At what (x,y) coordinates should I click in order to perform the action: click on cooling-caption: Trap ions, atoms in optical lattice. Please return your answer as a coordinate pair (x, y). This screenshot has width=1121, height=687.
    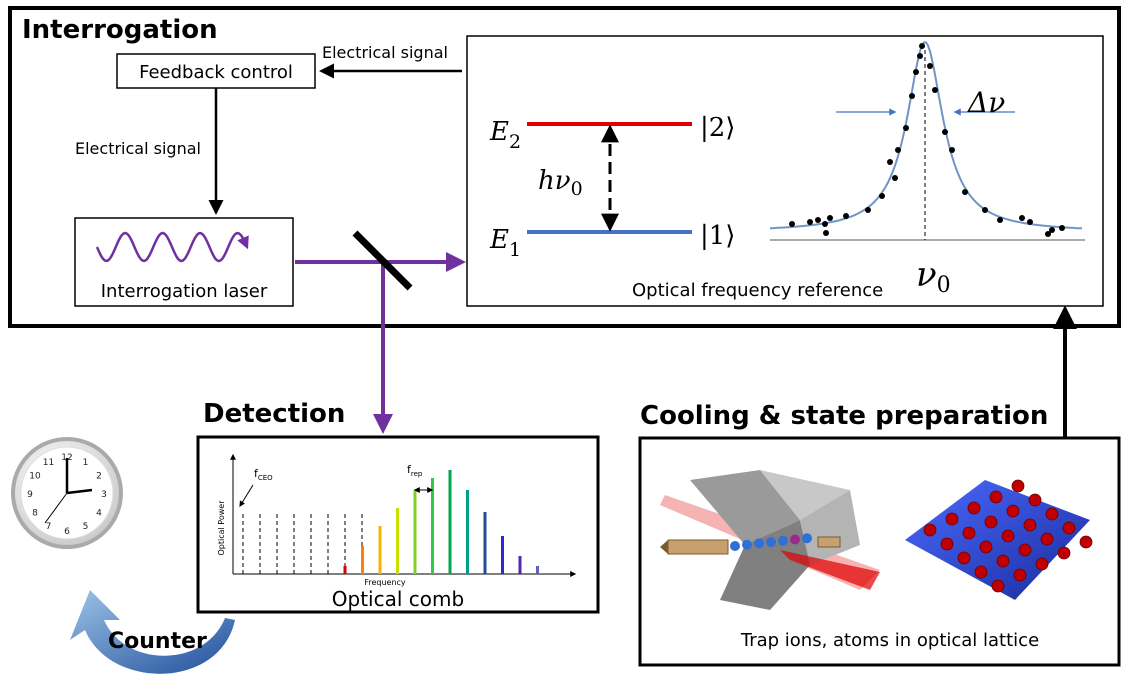
    Looking at the image, I should click on (889, 640).